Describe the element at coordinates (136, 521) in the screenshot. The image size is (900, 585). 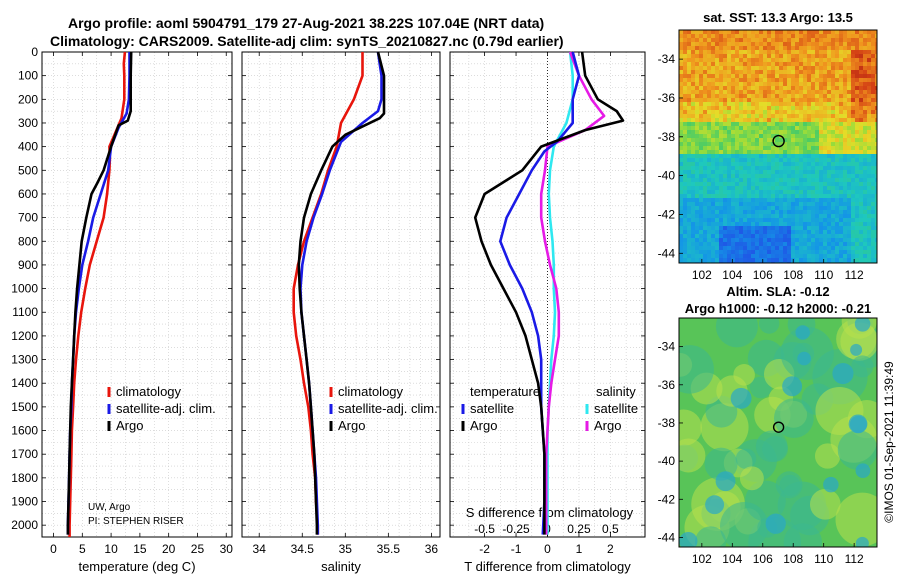
I see `pi-text: PI: STEPHEN RISER` at that location.